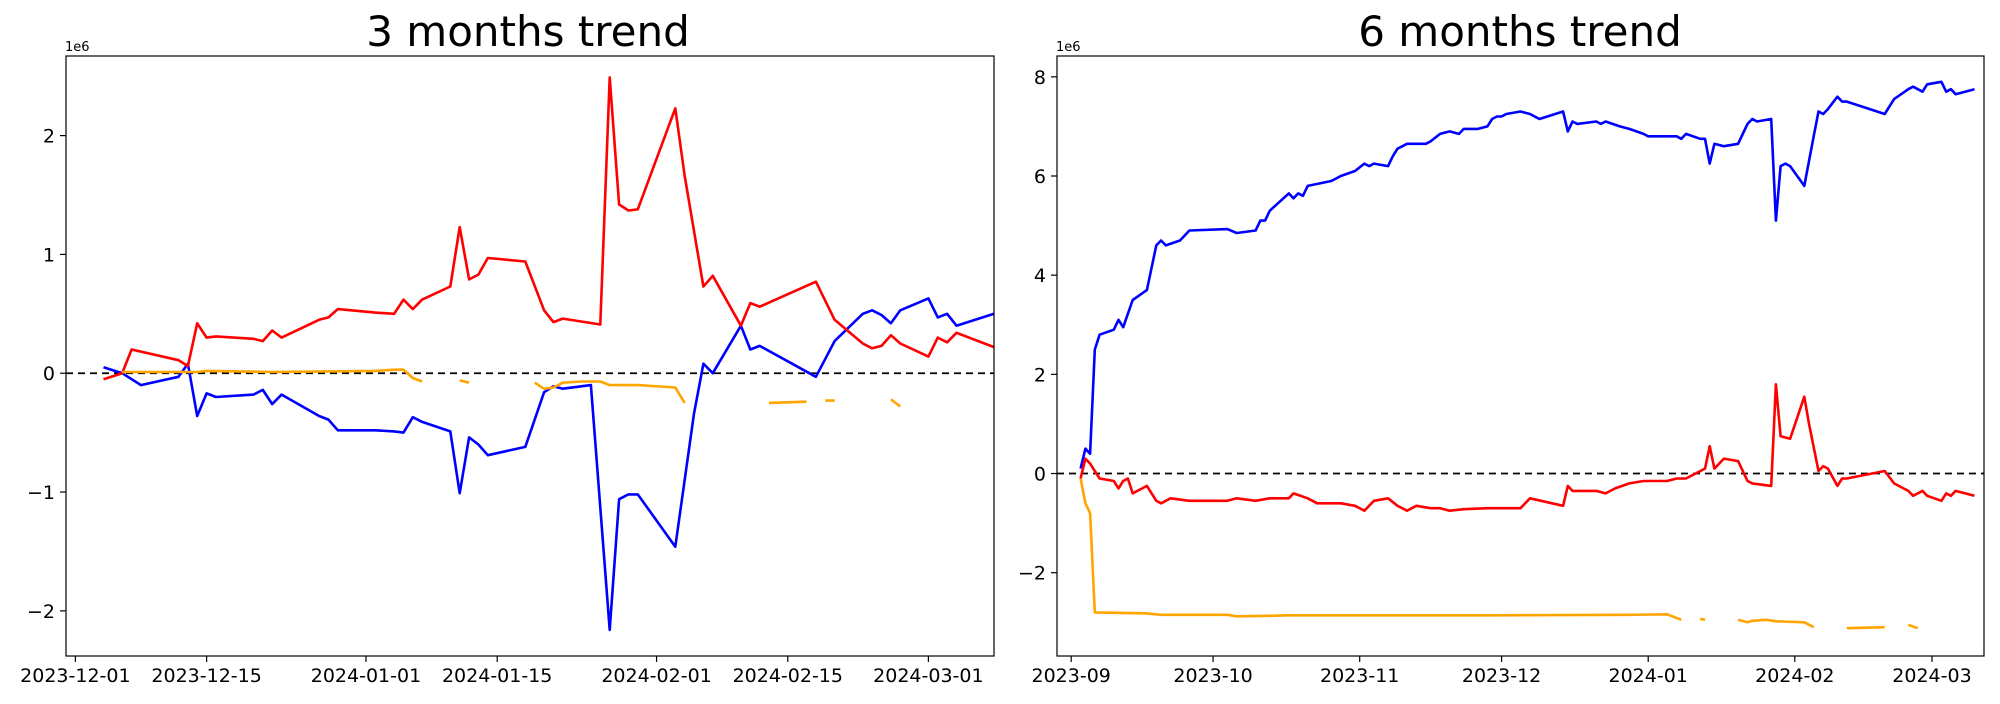  Describe the element at coordinates (206, 676) in the screenshot. I see `x-tick-label: 2023-12-15` at that location.